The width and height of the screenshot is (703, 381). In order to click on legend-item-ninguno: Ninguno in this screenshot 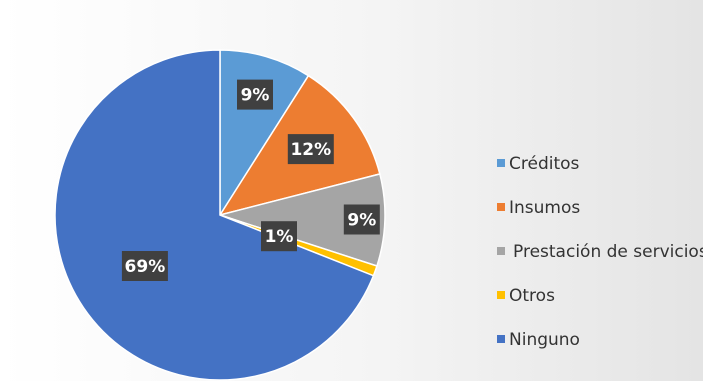, I will do `click(538, 340)`.